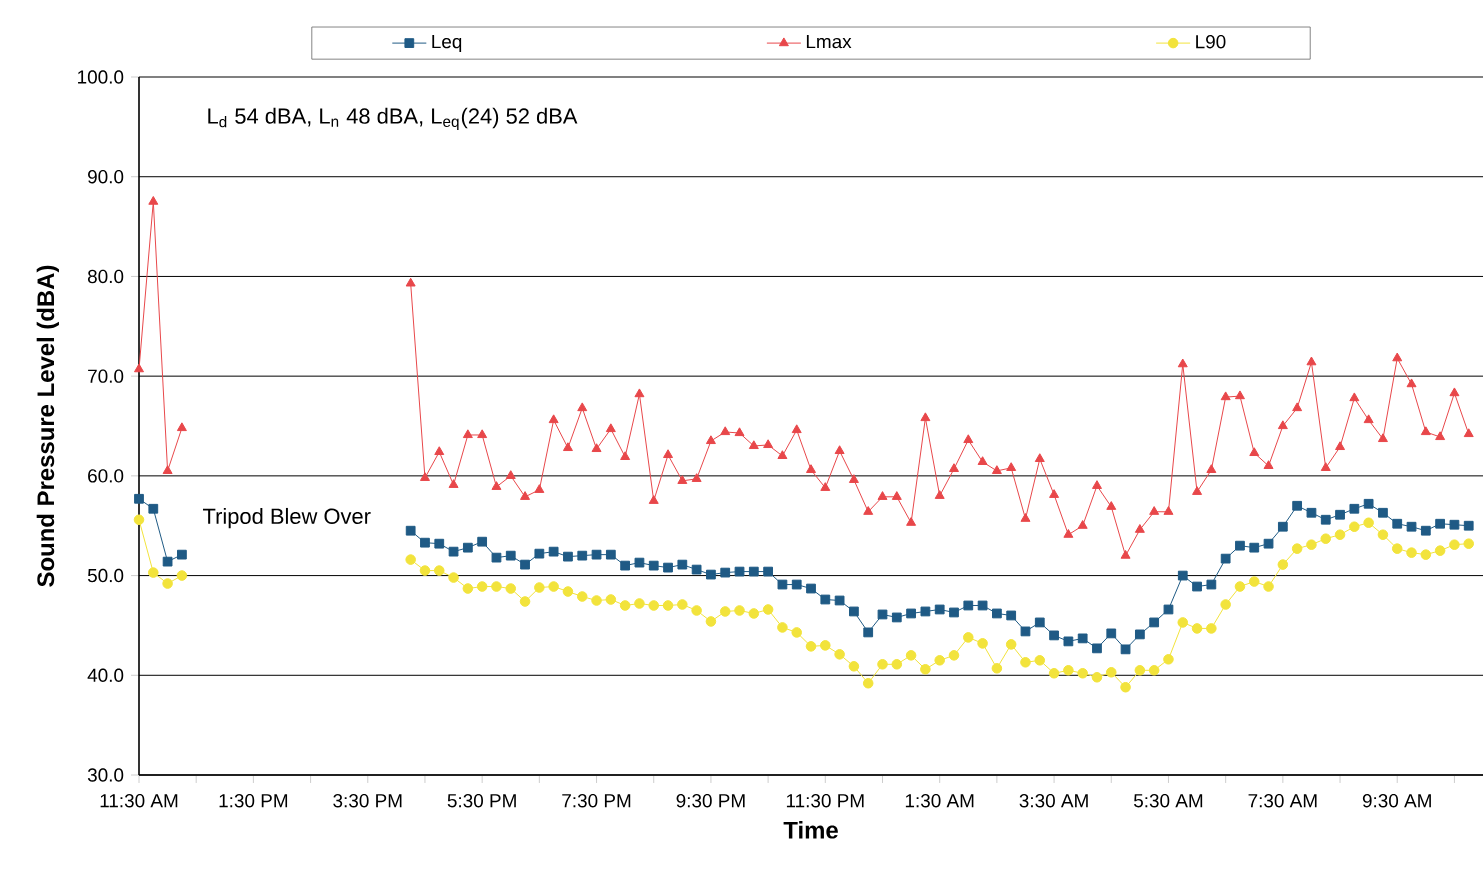 The height and width of the screenshot is (869, 1484). I want to click on x-tick-label: 7:30 PM, so click(596, 800).